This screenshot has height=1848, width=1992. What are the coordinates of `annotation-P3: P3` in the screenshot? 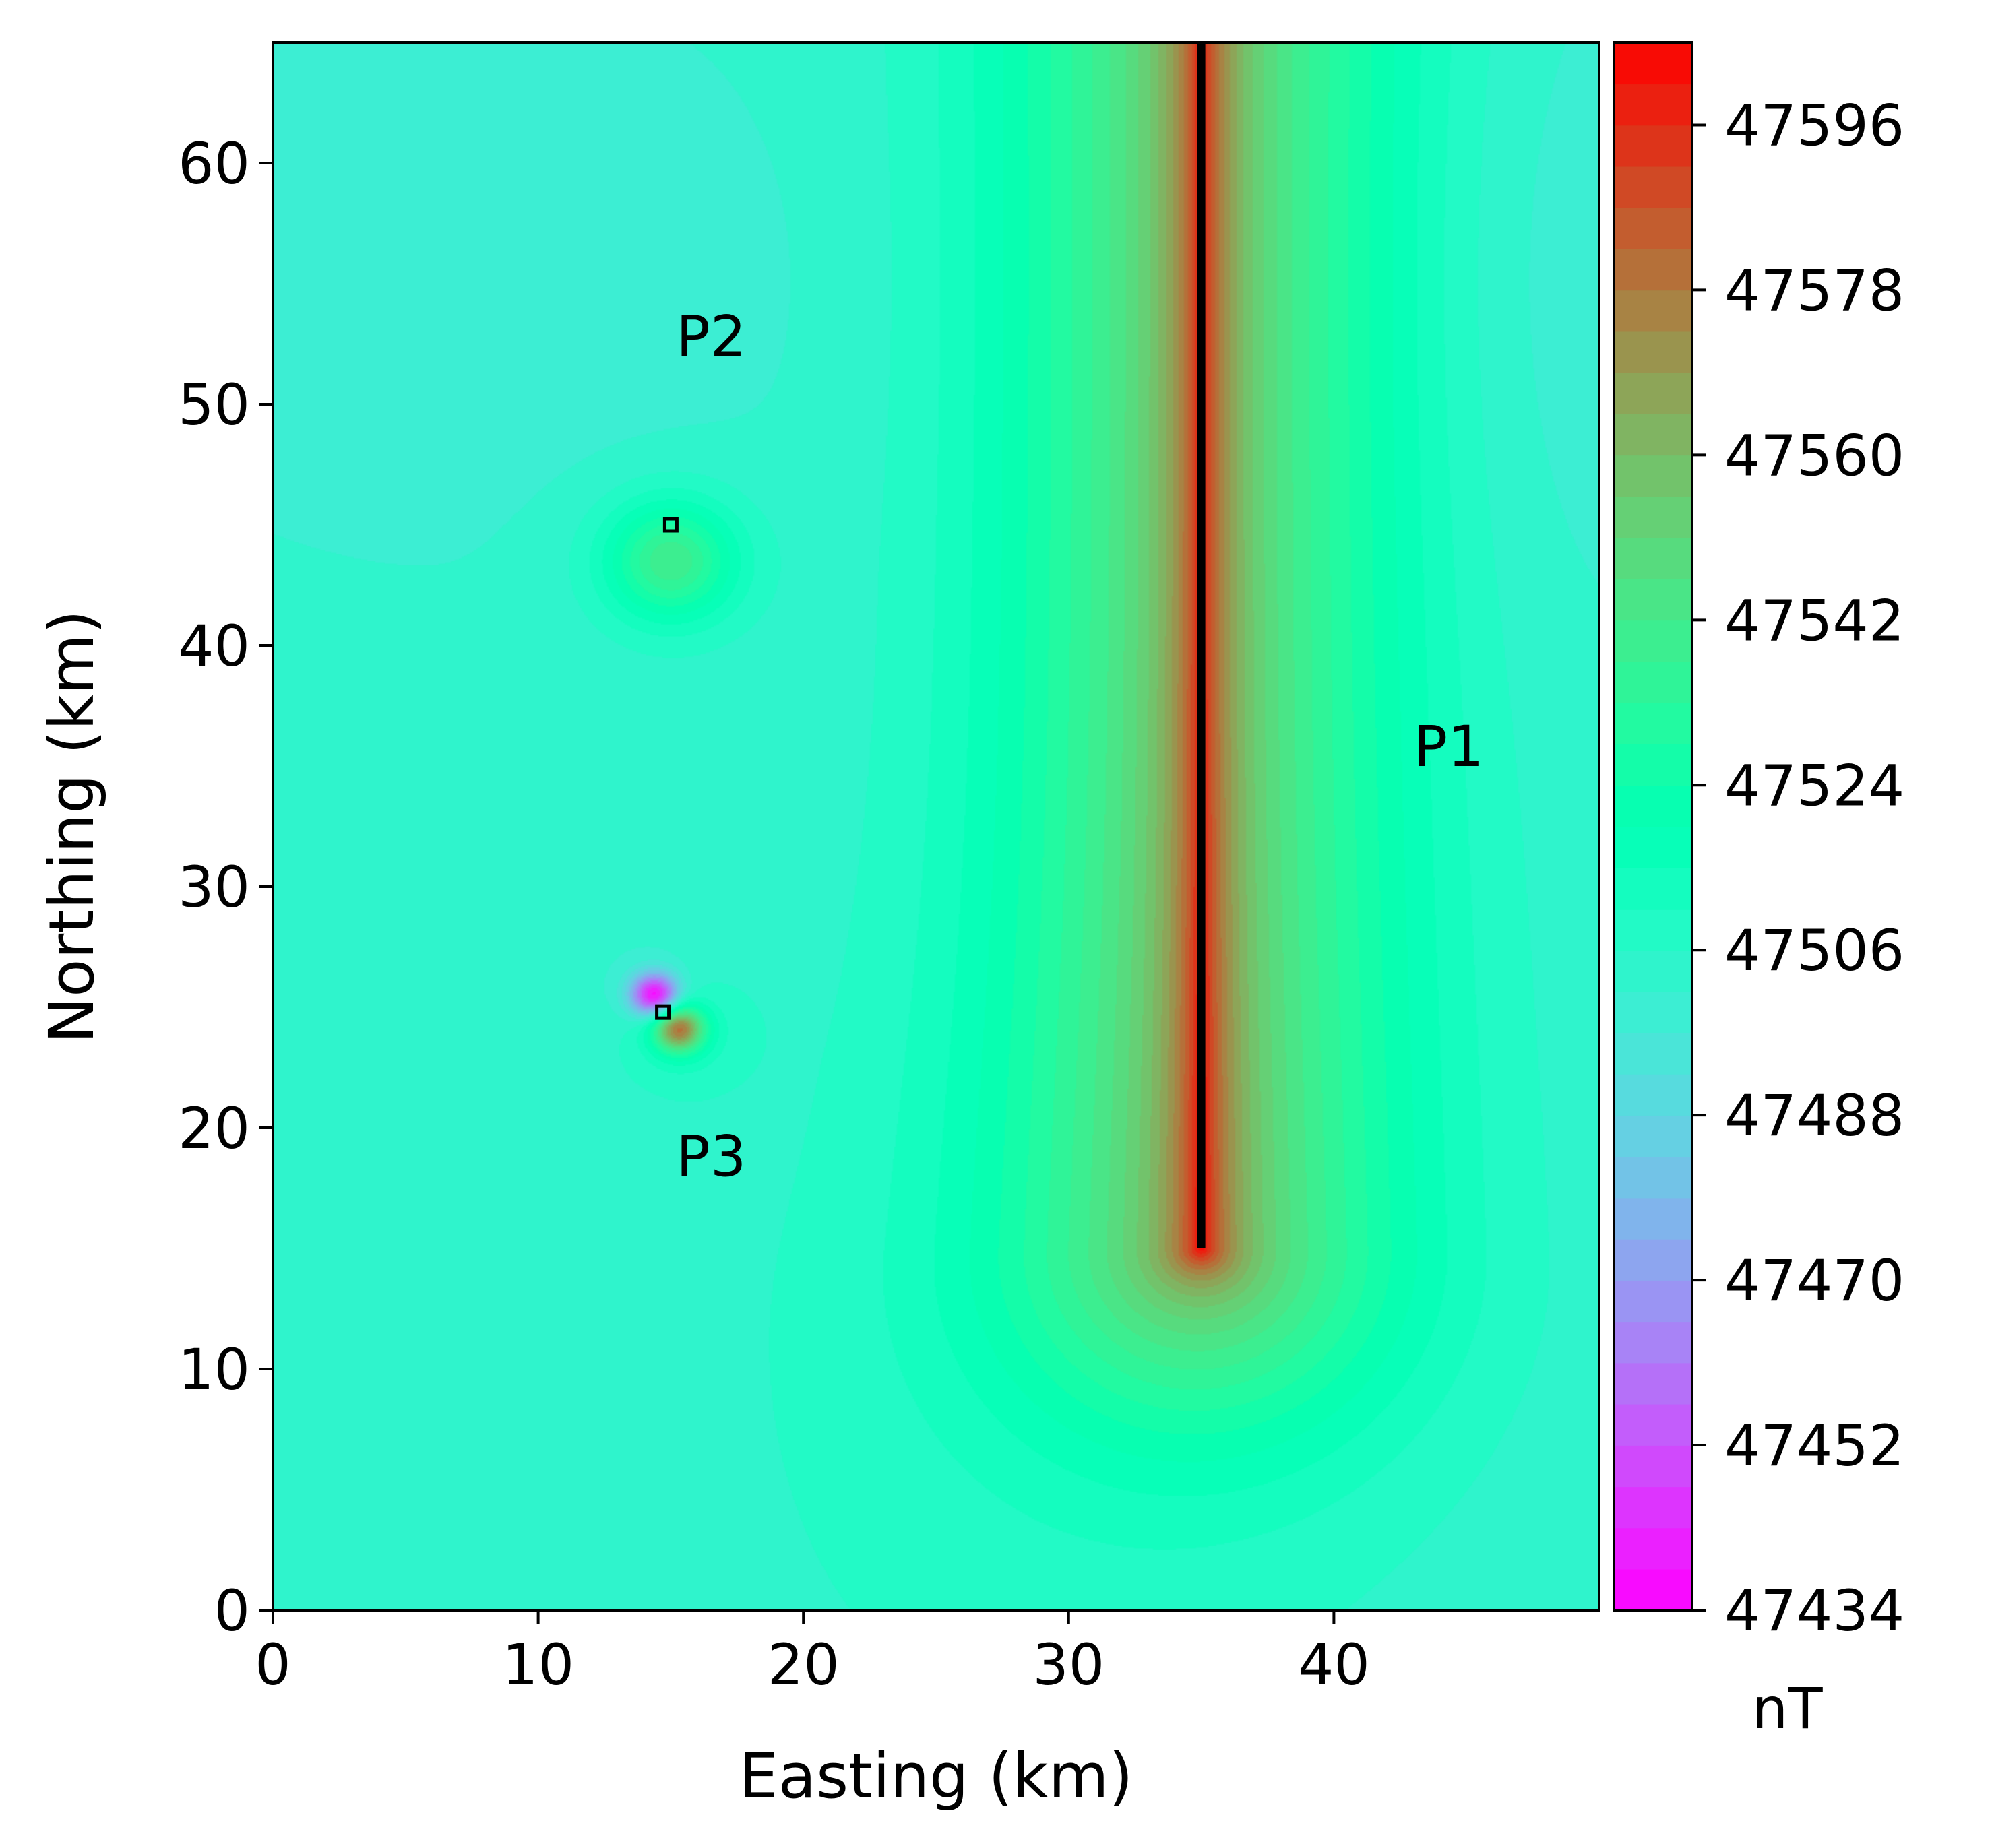 It's located at (711, 1157).